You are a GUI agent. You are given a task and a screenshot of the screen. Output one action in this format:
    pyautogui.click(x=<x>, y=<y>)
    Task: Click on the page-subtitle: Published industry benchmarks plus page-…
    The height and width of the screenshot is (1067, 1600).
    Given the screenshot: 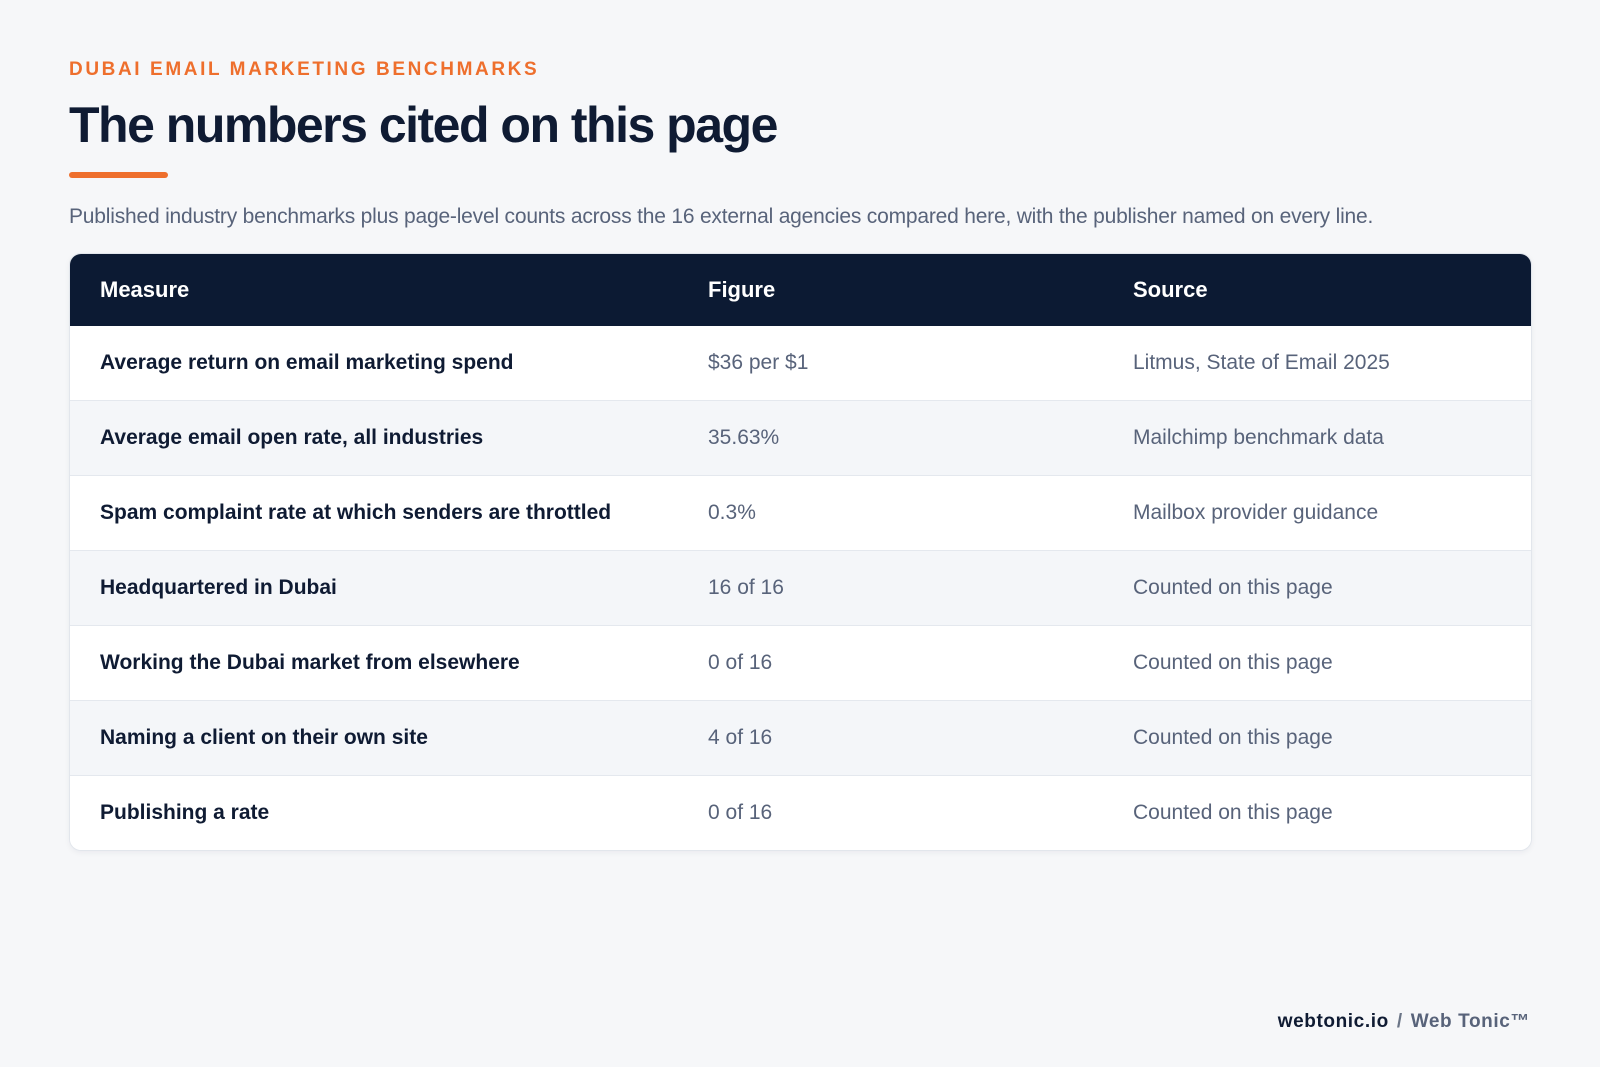 What is the action you would take?
    pyautogui.click(x=721, y=216)
    